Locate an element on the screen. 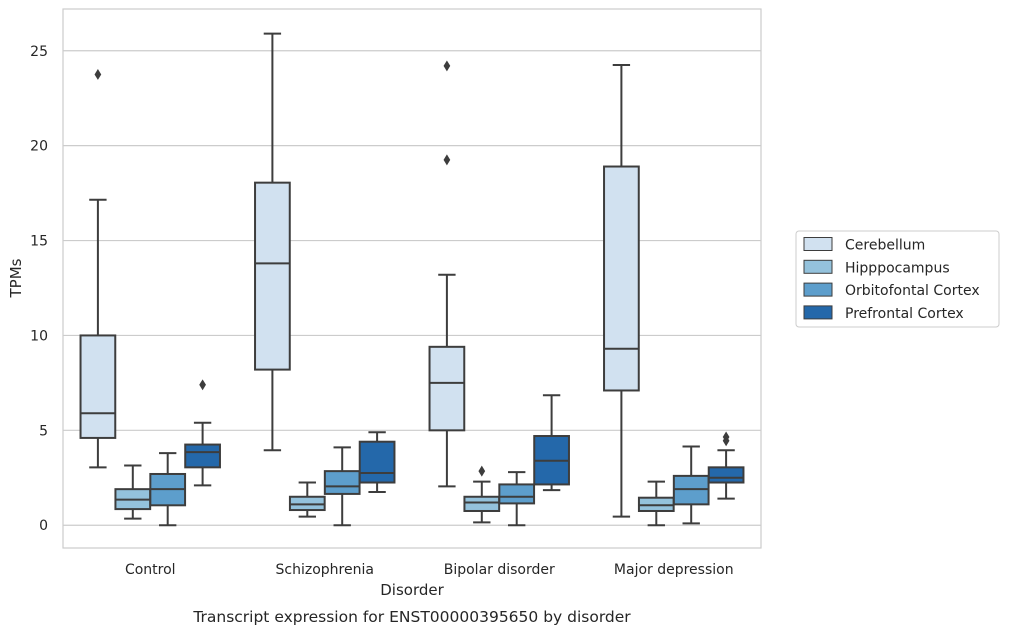  x-tick-label: Major depression is located at coordinates (674, 570).